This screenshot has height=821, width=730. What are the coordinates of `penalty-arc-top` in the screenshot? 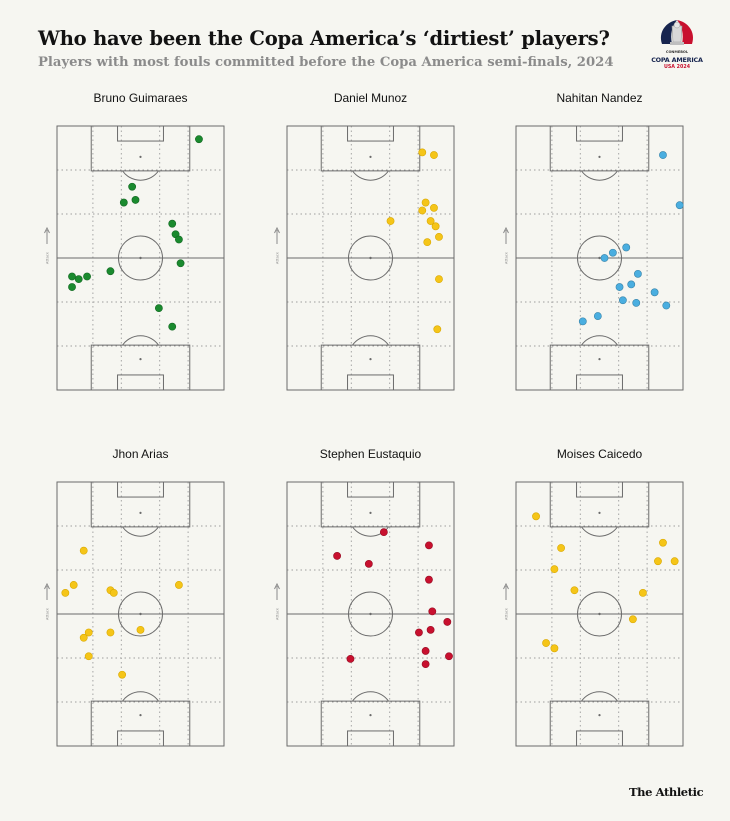 It's located at (599, 531).